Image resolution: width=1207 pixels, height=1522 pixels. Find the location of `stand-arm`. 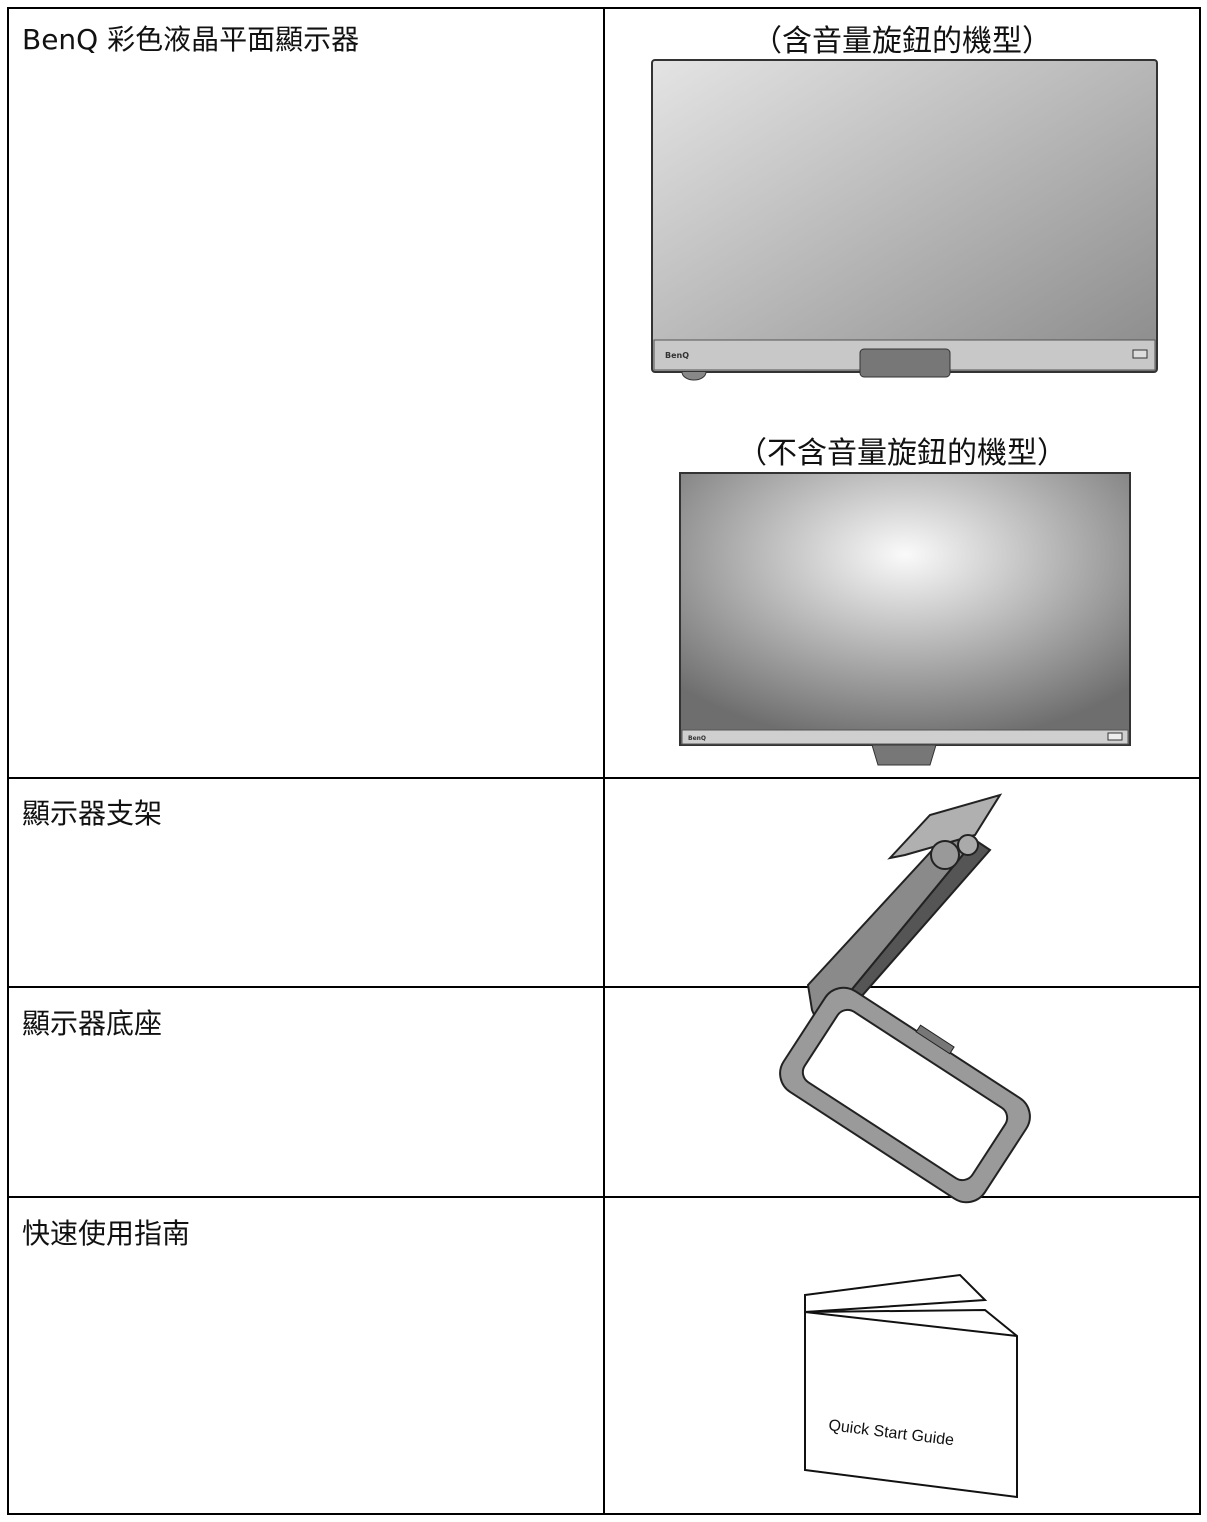

stand-arm is located at coordinates (904, 912).